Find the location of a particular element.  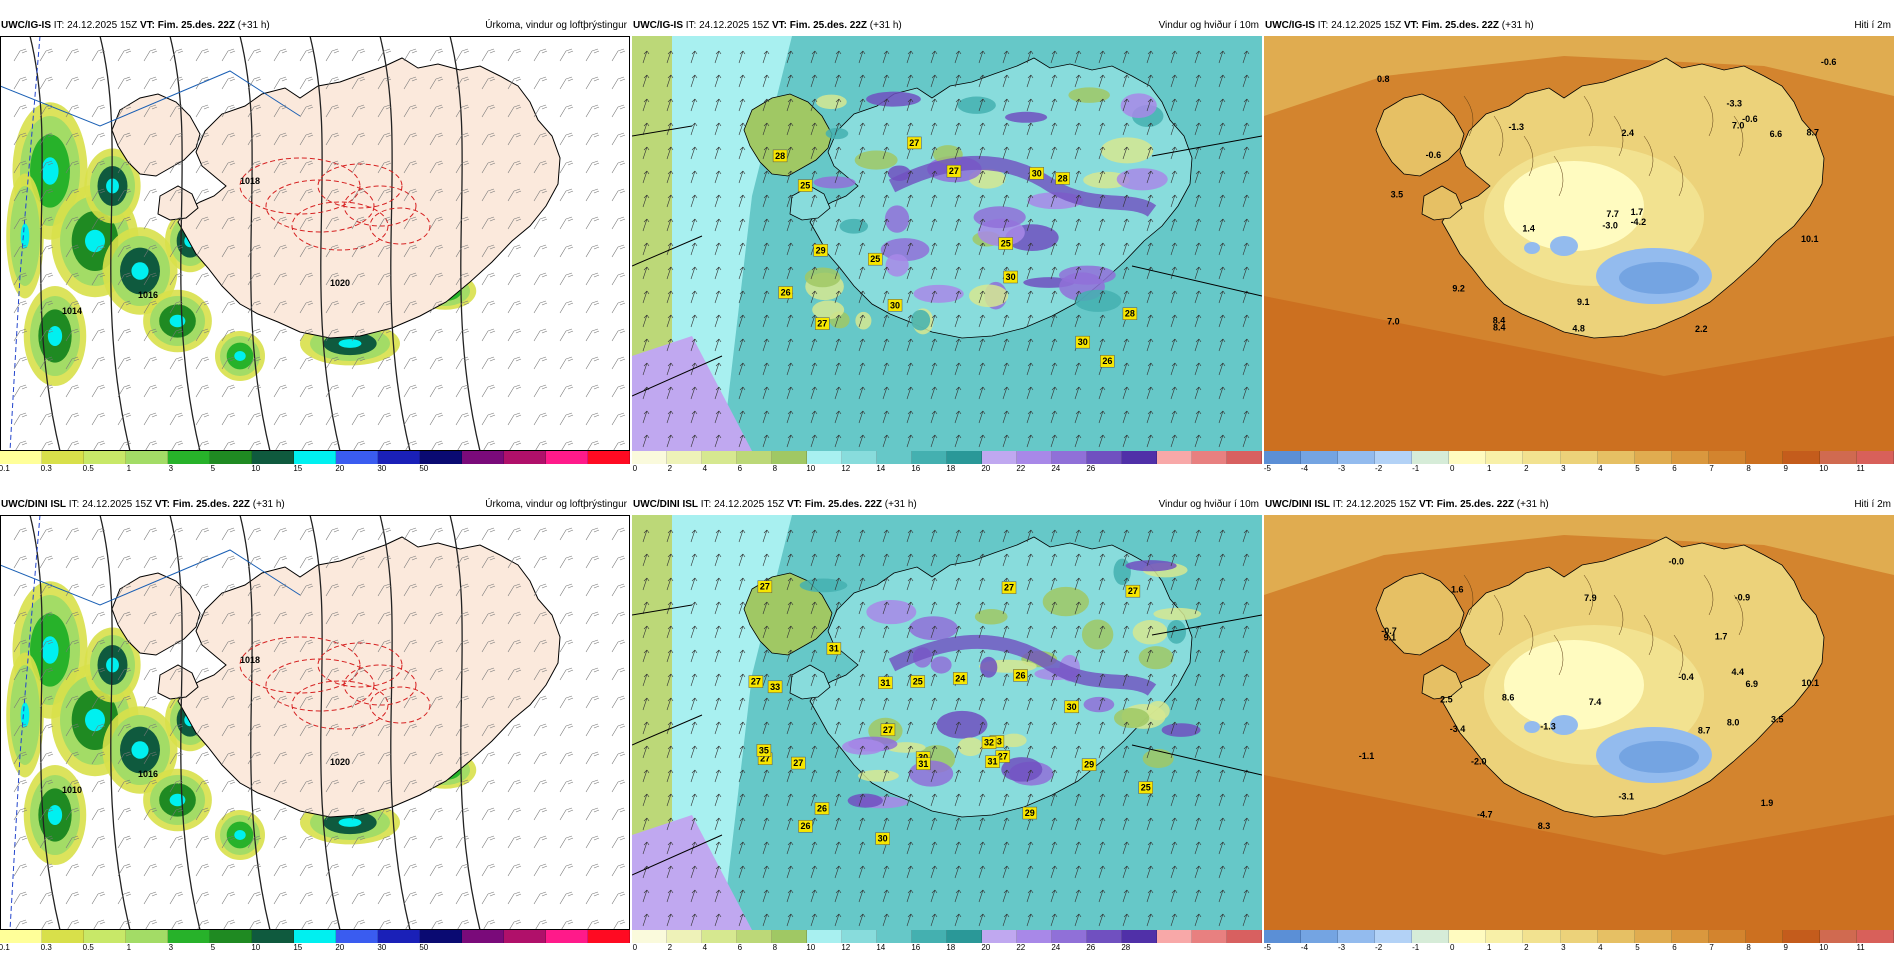

peninsula-land is located at coordinates (178, 203).